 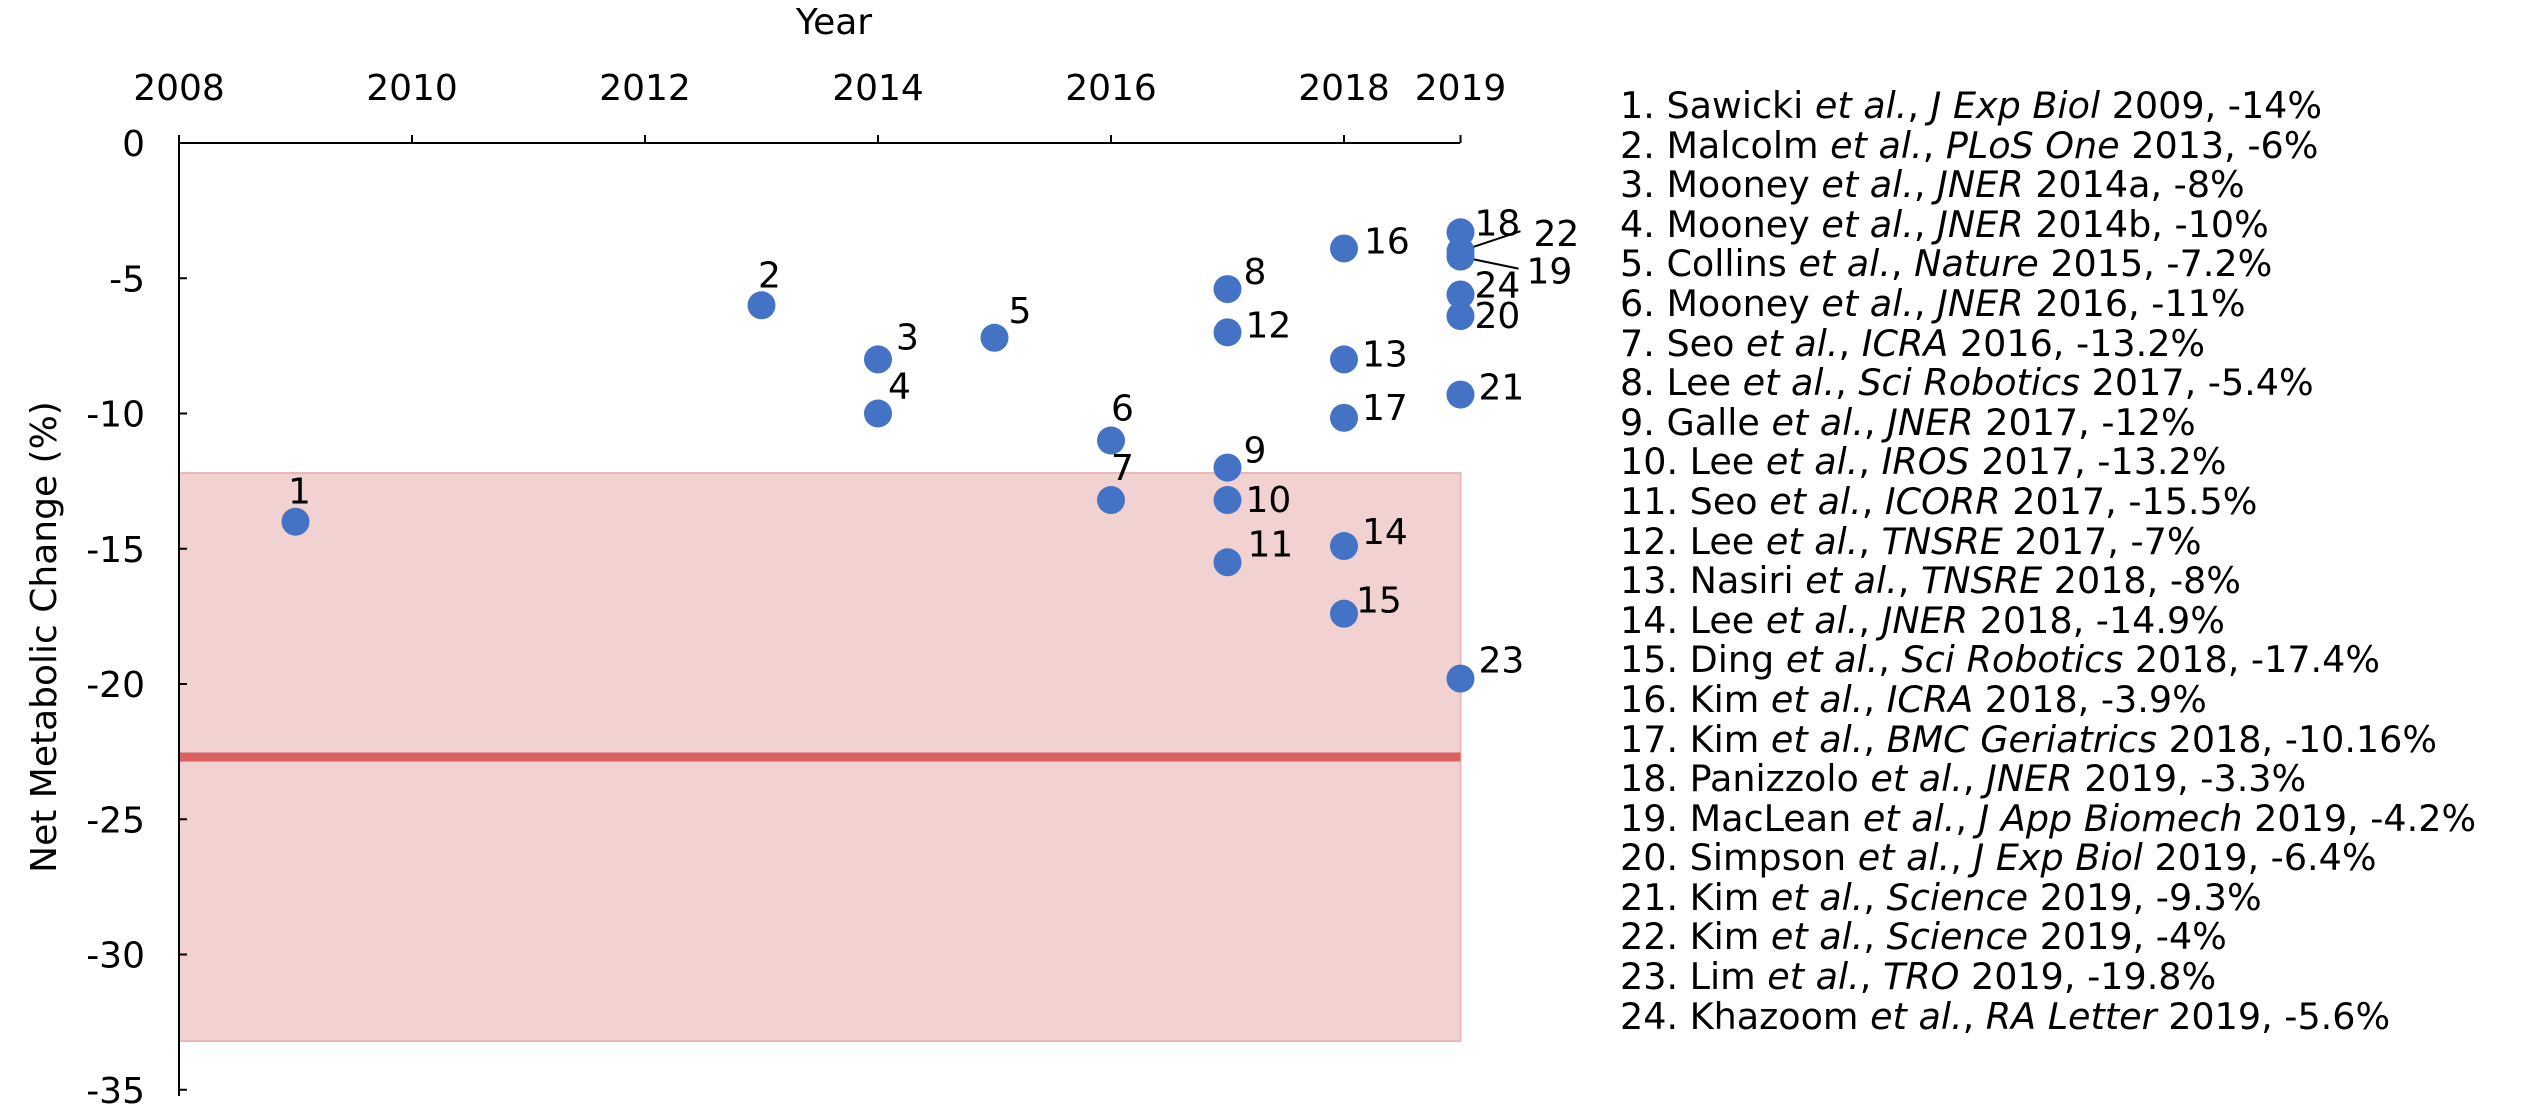 I want to click on legend-number: 11., so click(x=1655, y=501).